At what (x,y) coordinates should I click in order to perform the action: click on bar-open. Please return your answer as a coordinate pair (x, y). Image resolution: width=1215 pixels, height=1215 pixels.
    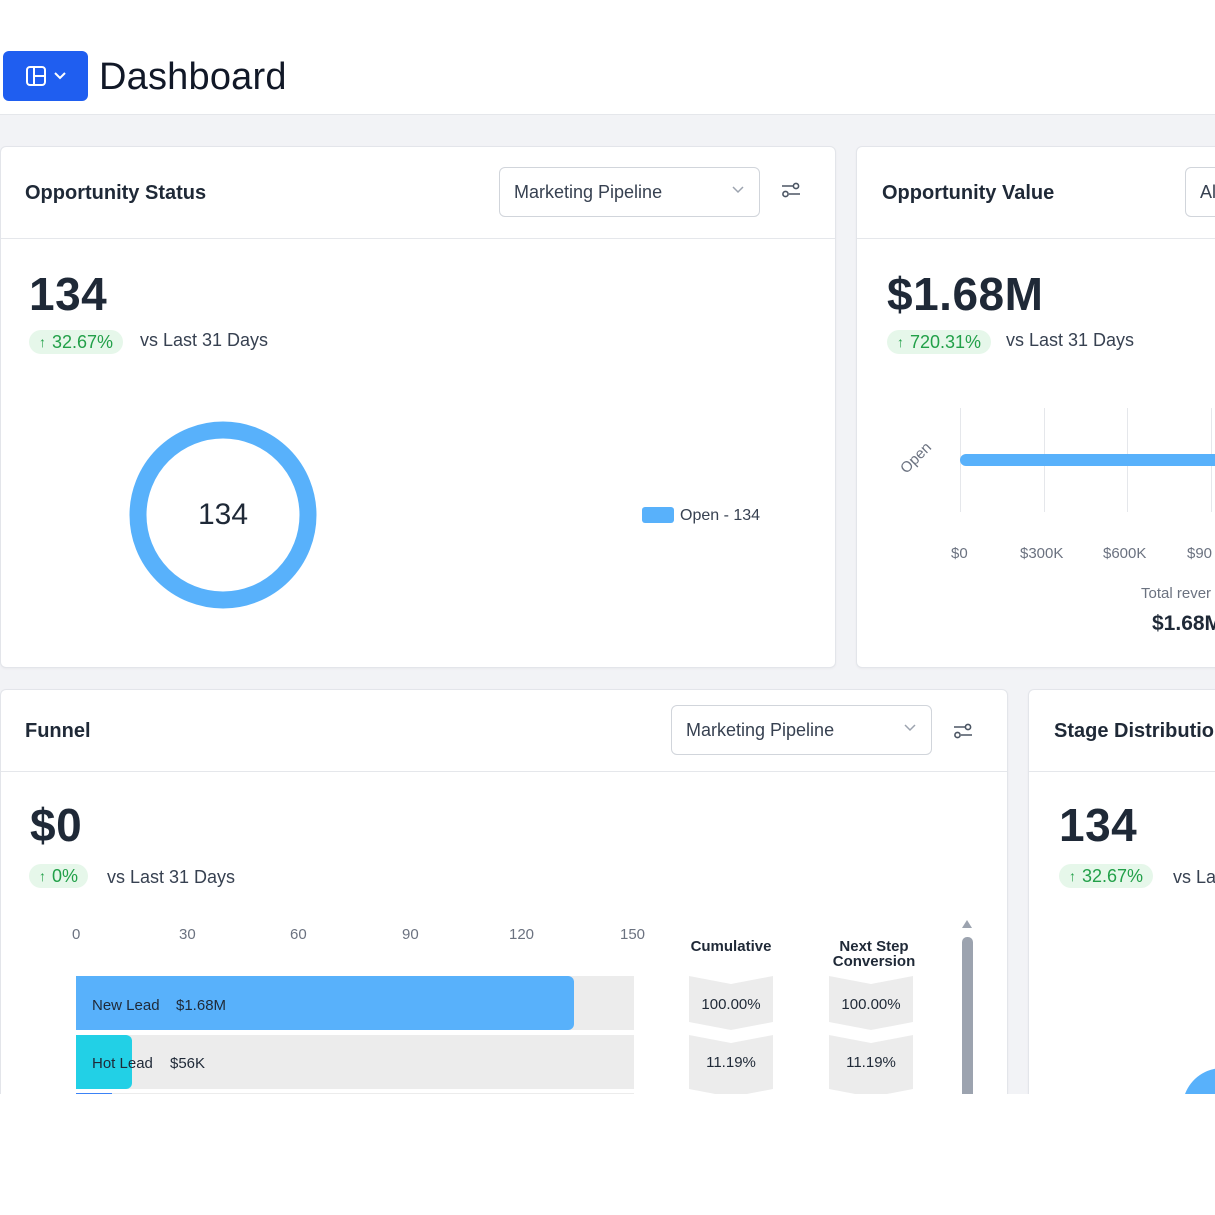
    Looking at the image, I should click on (1087, 460).